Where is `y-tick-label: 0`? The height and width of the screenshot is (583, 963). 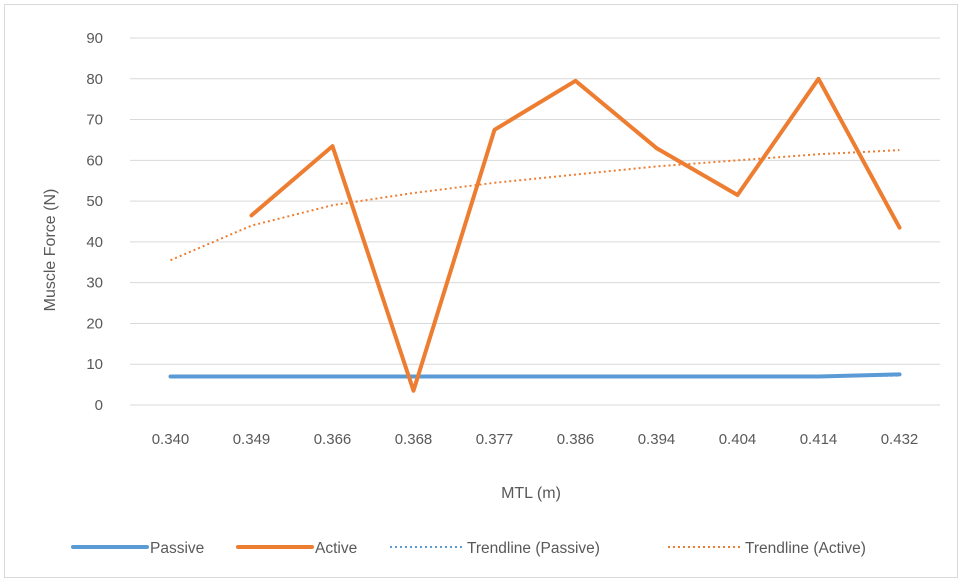 y-tick-label: 0 is located at coordinates (99, 405).